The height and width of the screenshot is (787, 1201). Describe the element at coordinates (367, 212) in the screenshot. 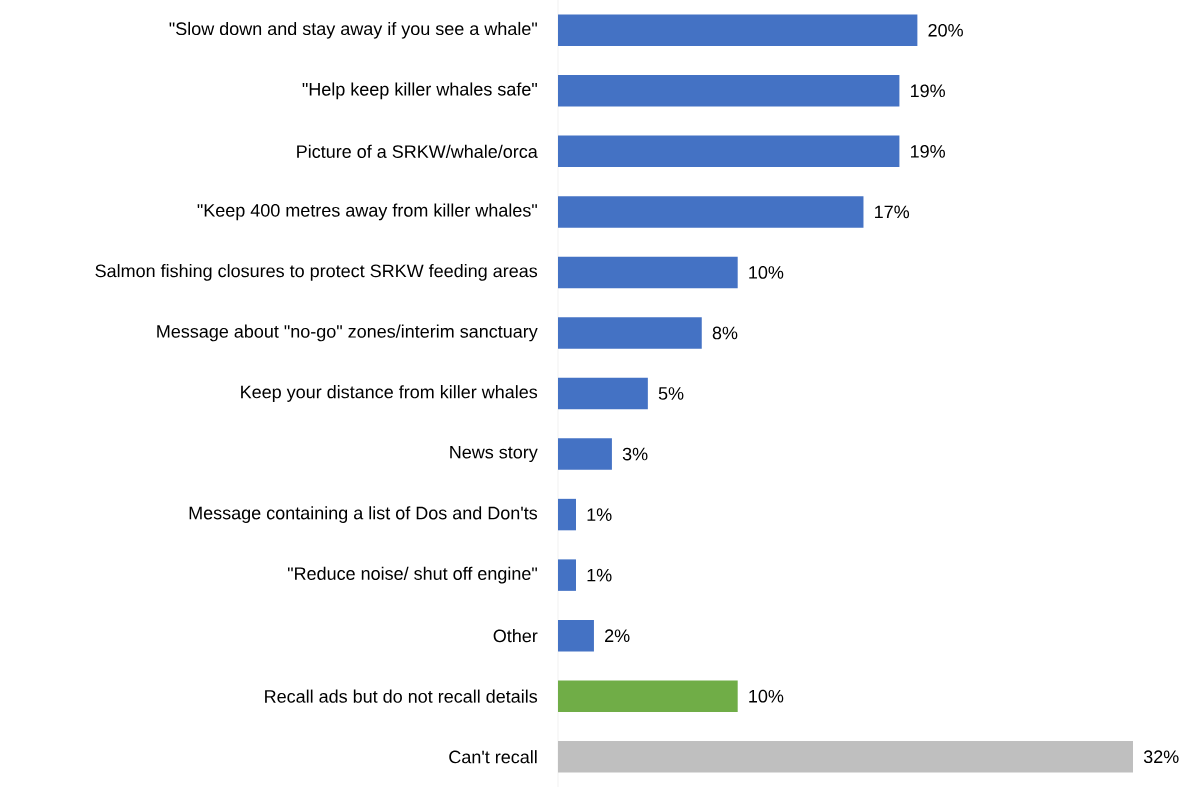

I see `y-tick-label: "Keep 400 metres away from killer whales"` at that location.